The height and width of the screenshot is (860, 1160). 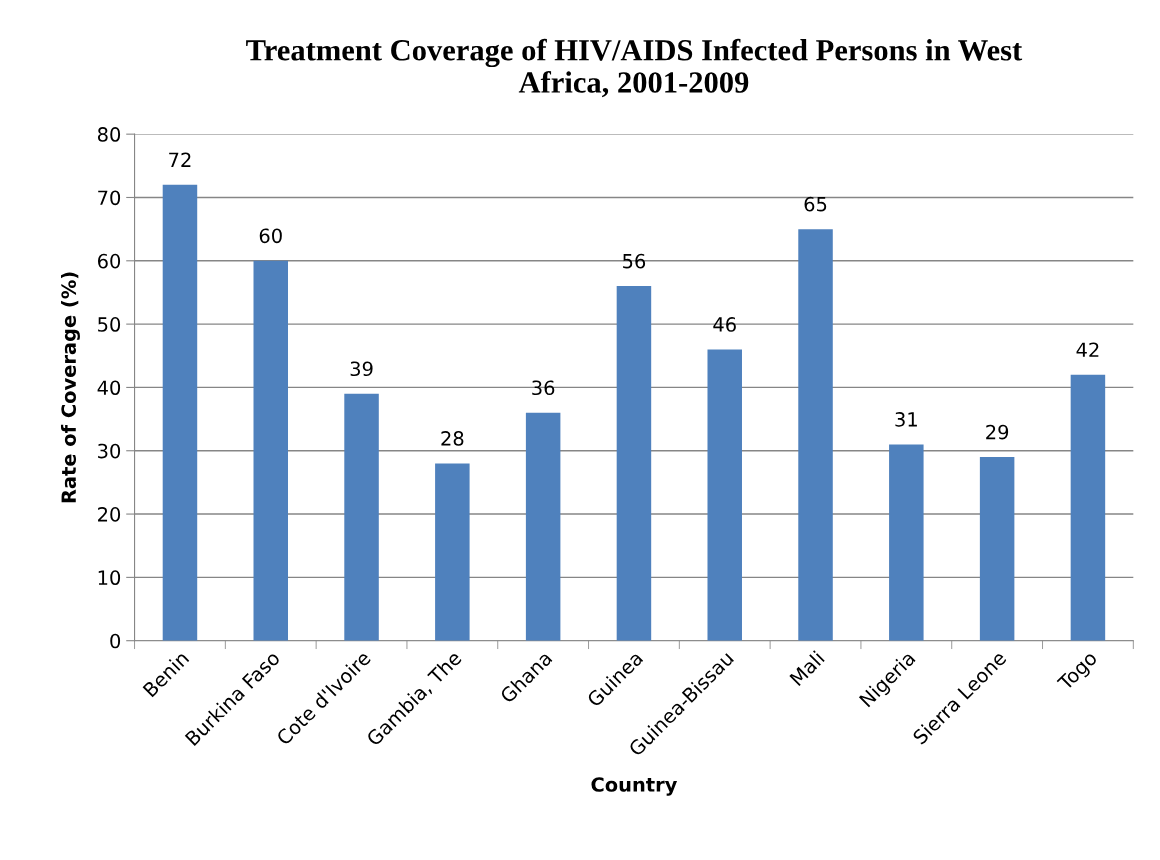 I want to click on data-label: 28, so click(x=452, y=438).